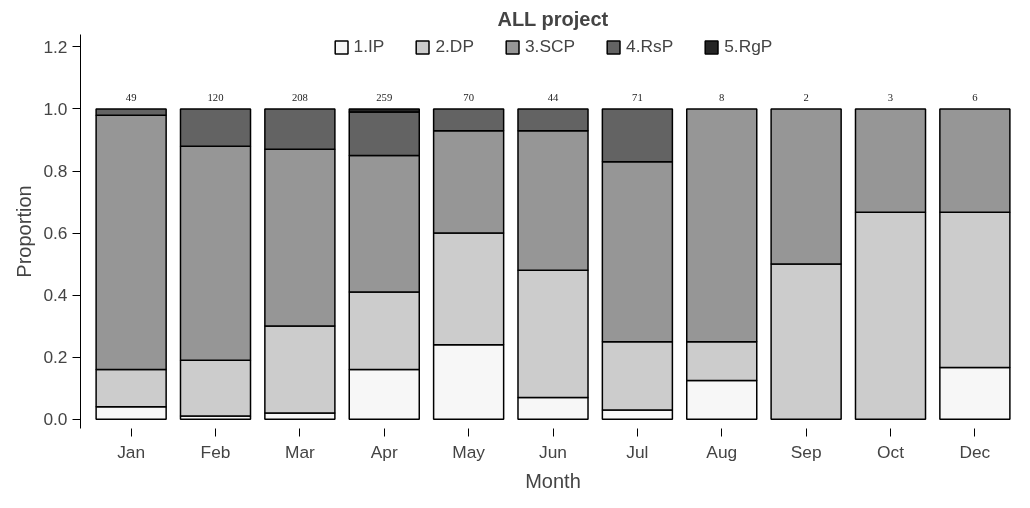 The width and height of the screenshot is (1030, 508). I want to click on annotation: 3, so click(890, 98).